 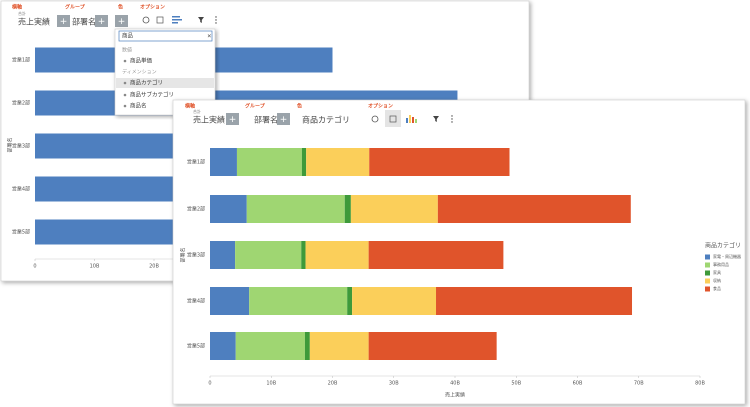 What do you see at coordinates (455, 395) in the screenshot?
I see `x-axis-title: 売上実績` at bounding box center [455, 395].